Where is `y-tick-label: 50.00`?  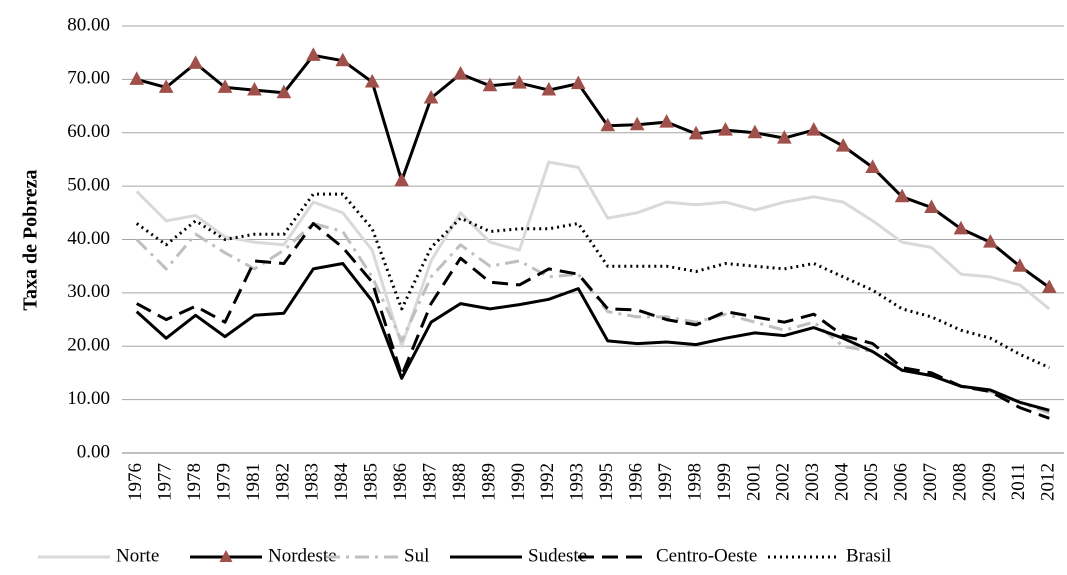 y-tick-label: 50.00 is located at coordinates (88, 184).